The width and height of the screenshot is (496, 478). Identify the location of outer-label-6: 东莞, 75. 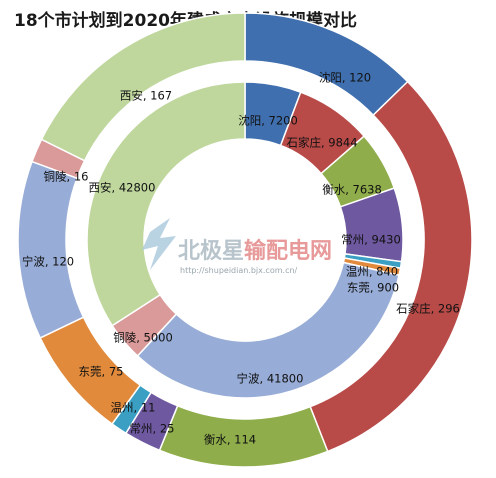
(101, 372).